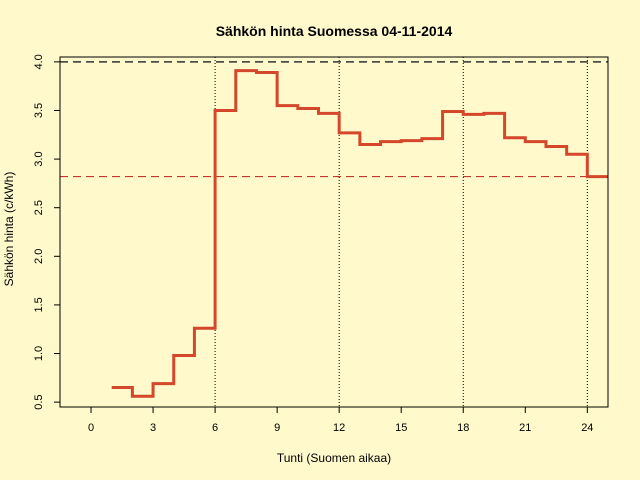 The height and width of the screenshot is (480, 640). Describe the element at coordinates (463, 428) in the screenshot. I see `x-tick-label-18: 18` at that location.